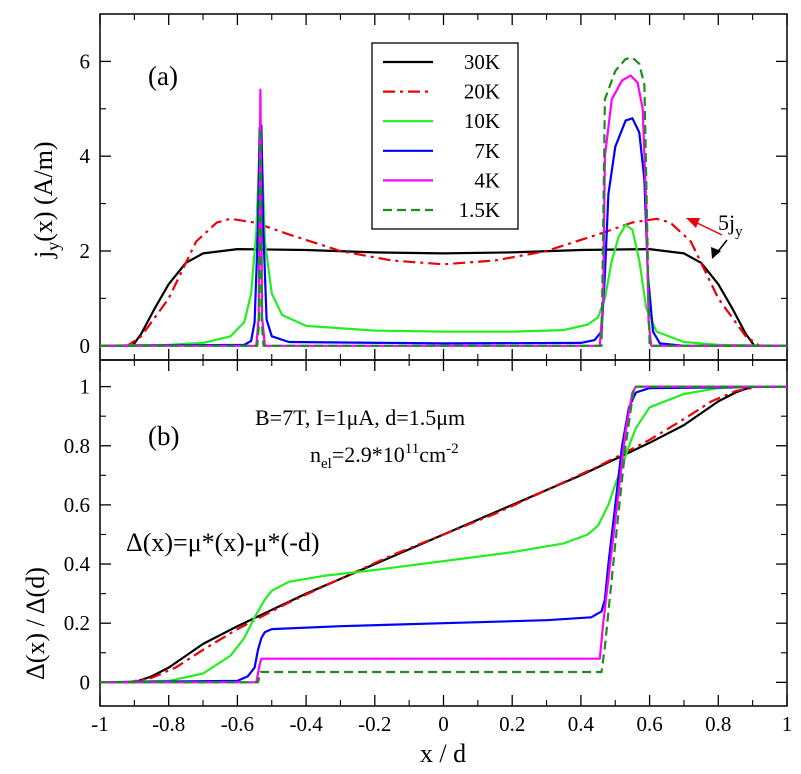 The image size is (801, 774). Describe the element at coordinates (443, 724) in the screenshot. I see `x-tick-label: 0` at that location.